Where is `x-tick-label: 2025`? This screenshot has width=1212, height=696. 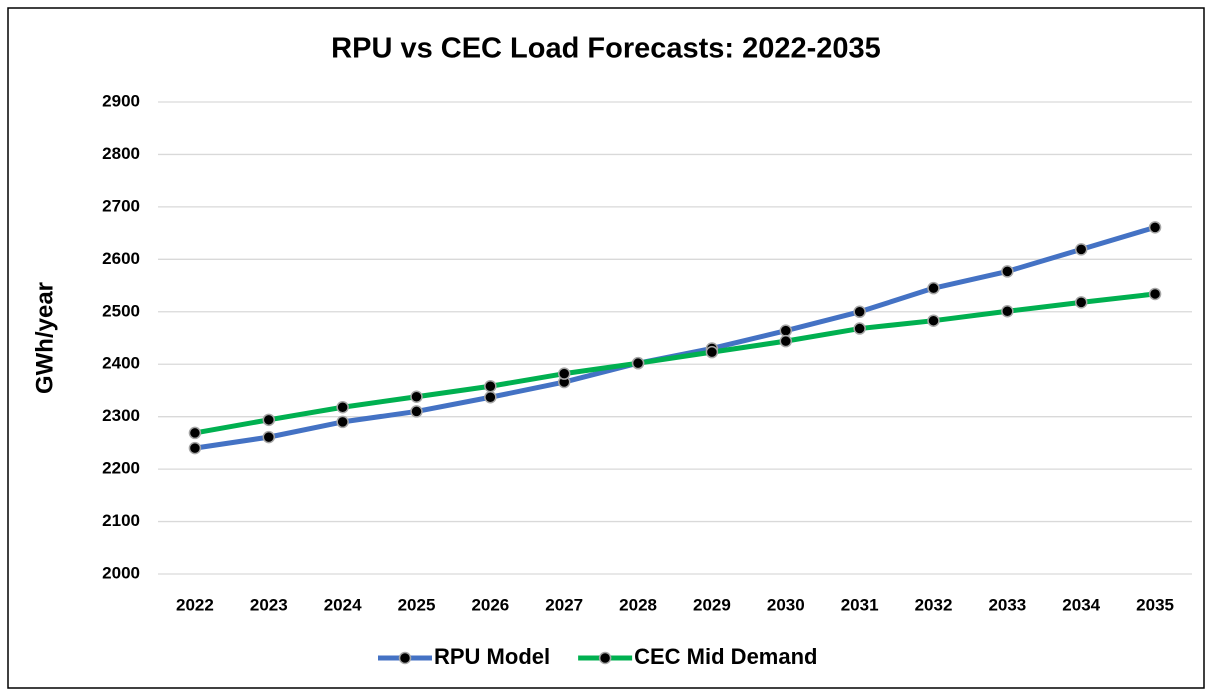 x-tick-label: 2025 is located at coordinates (417, 604).